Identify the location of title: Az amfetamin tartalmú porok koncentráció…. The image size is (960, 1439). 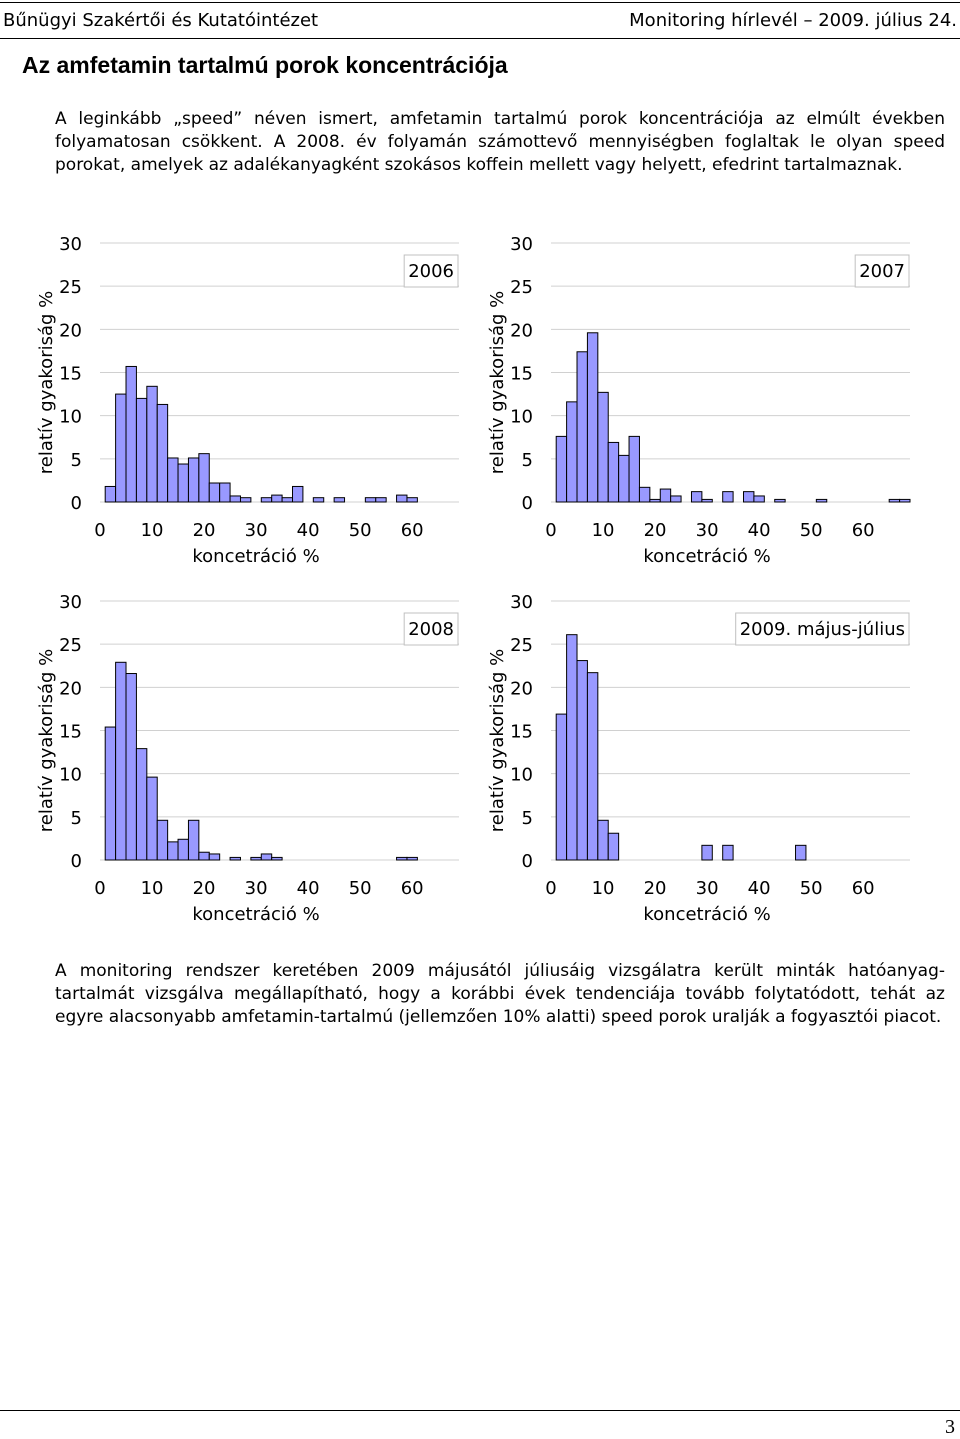
(265, 65).